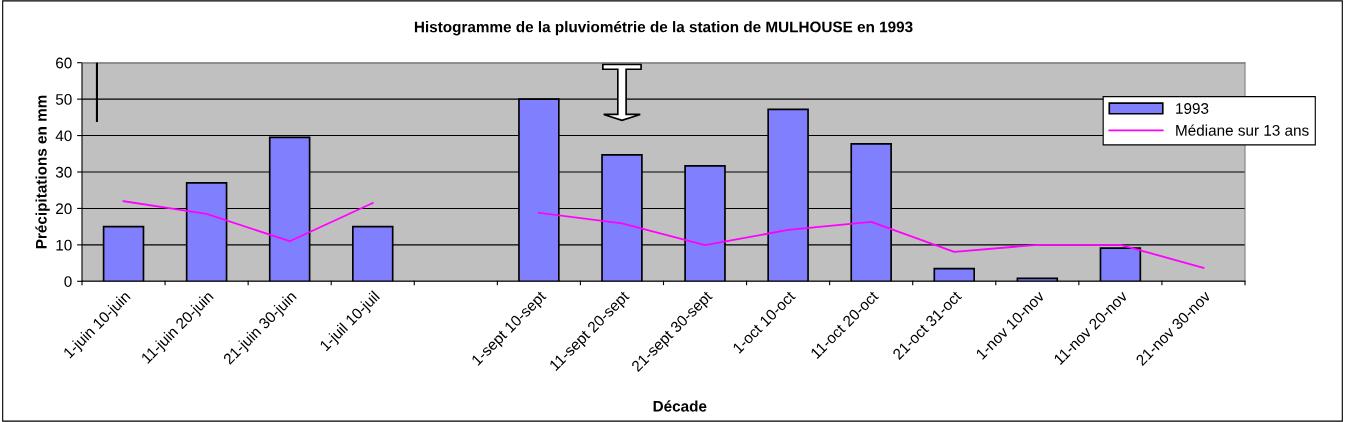  What do you see at coordinates (68, 281) in the screenshot?
I see `y-tick-label: 0` at bounding box center [68, 281].